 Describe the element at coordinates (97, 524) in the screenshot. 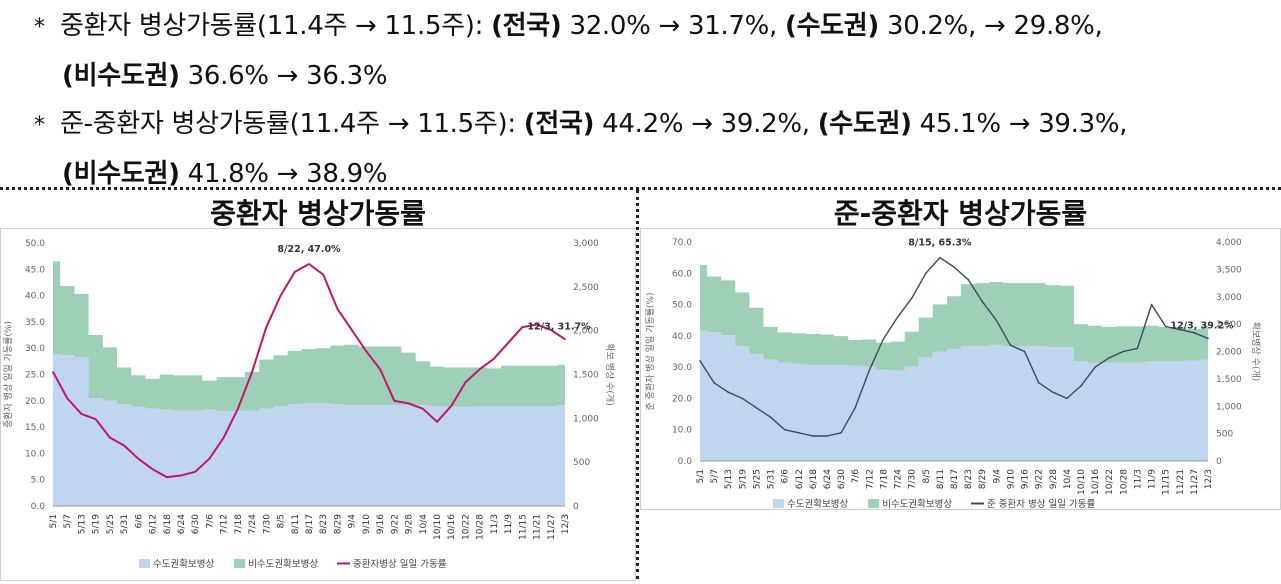

I see `x-tick-label: 5/19` at that location.